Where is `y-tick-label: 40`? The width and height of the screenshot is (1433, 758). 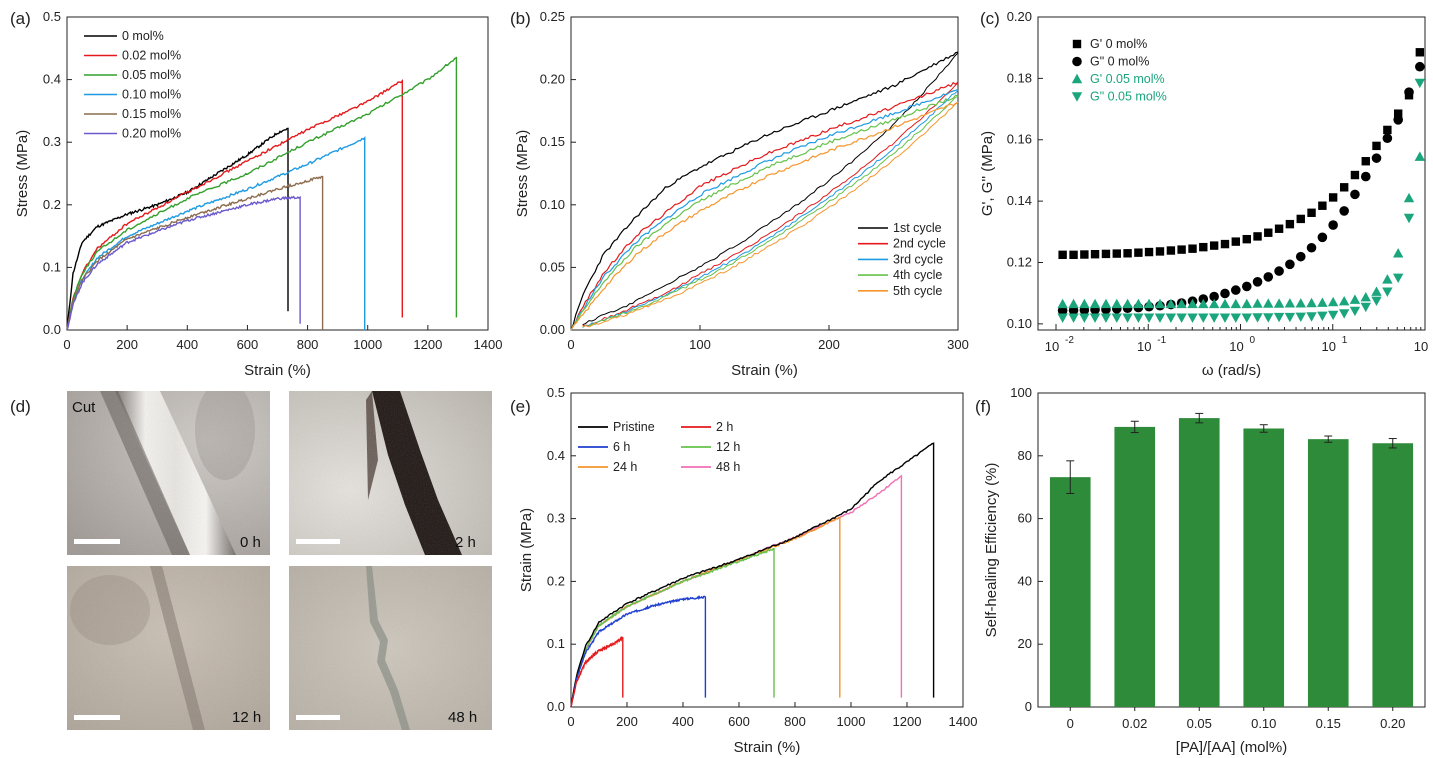
y-tick-label: 40 is located at coordinates (1025, 580).